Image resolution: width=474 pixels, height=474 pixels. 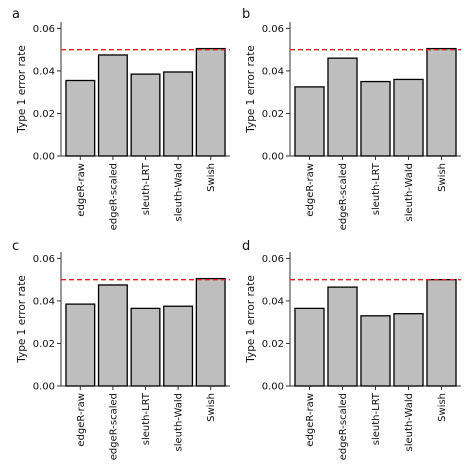 I want to click on panel-letter: d, so click(x=246, y=246).